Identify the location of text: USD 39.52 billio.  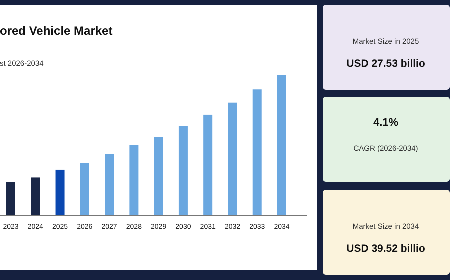
(386, 249).